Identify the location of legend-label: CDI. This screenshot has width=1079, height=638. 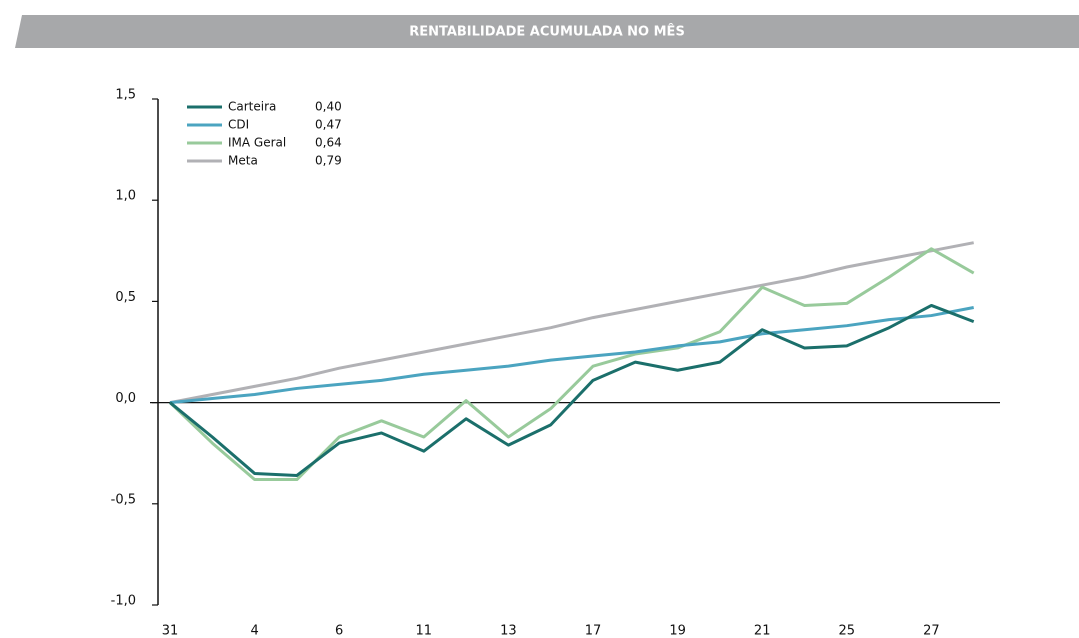
(238, 125).